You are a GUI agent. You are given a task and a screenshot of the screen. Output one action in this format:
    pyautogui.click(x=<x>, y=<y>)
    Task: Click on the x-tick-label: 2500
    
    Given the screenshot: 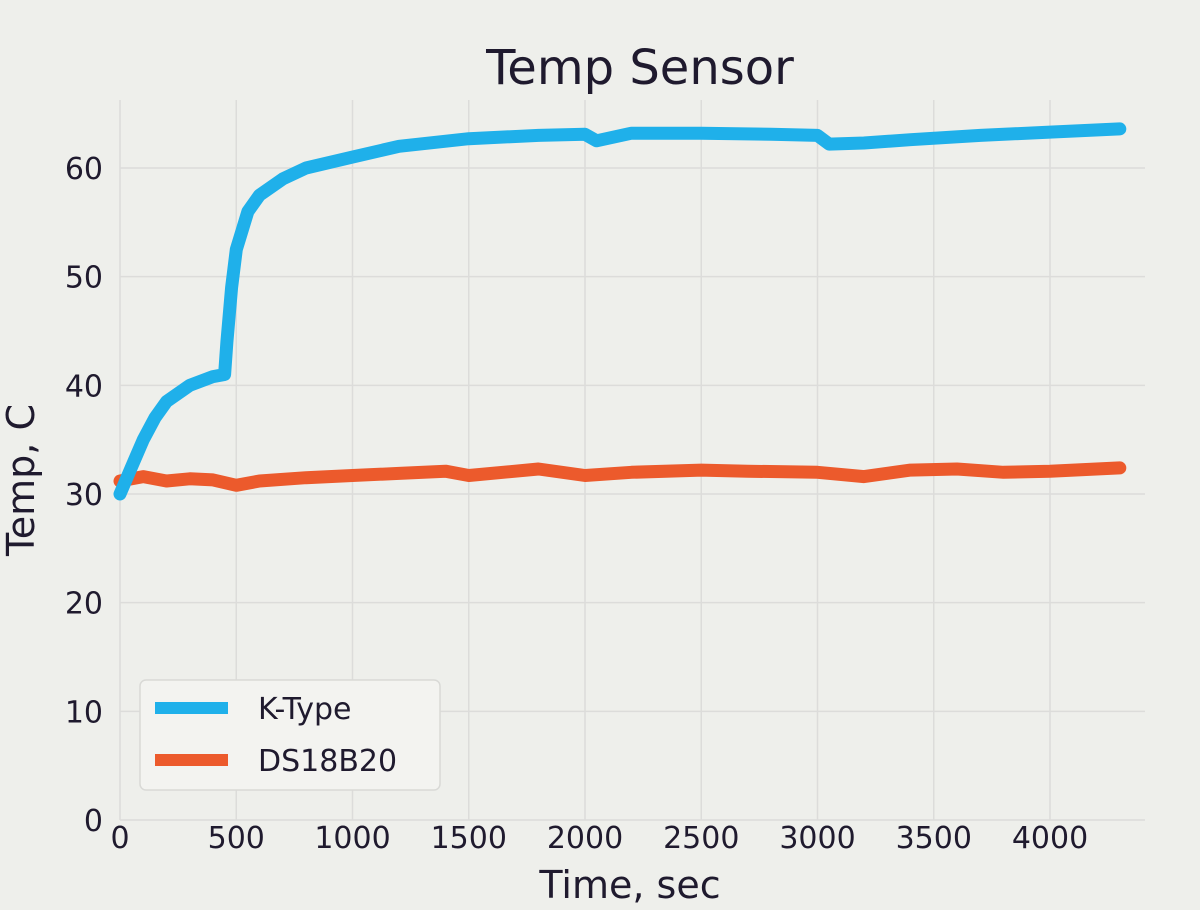 What is the action you would take?
    pyautogui.click(x=701, y=838)
    